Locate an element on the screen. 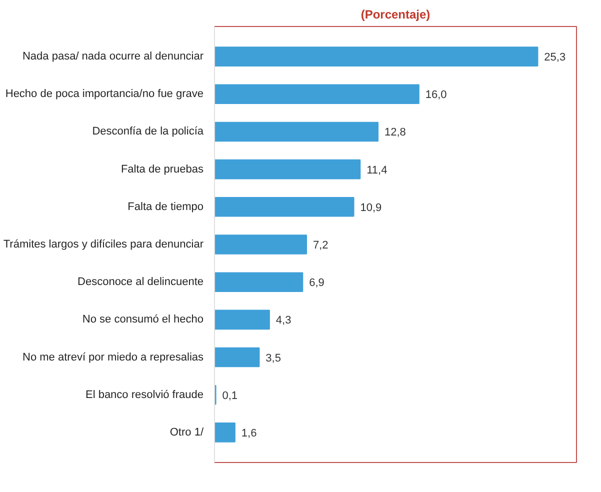  data-label: 25,3 is located at coordinates (555, 58).